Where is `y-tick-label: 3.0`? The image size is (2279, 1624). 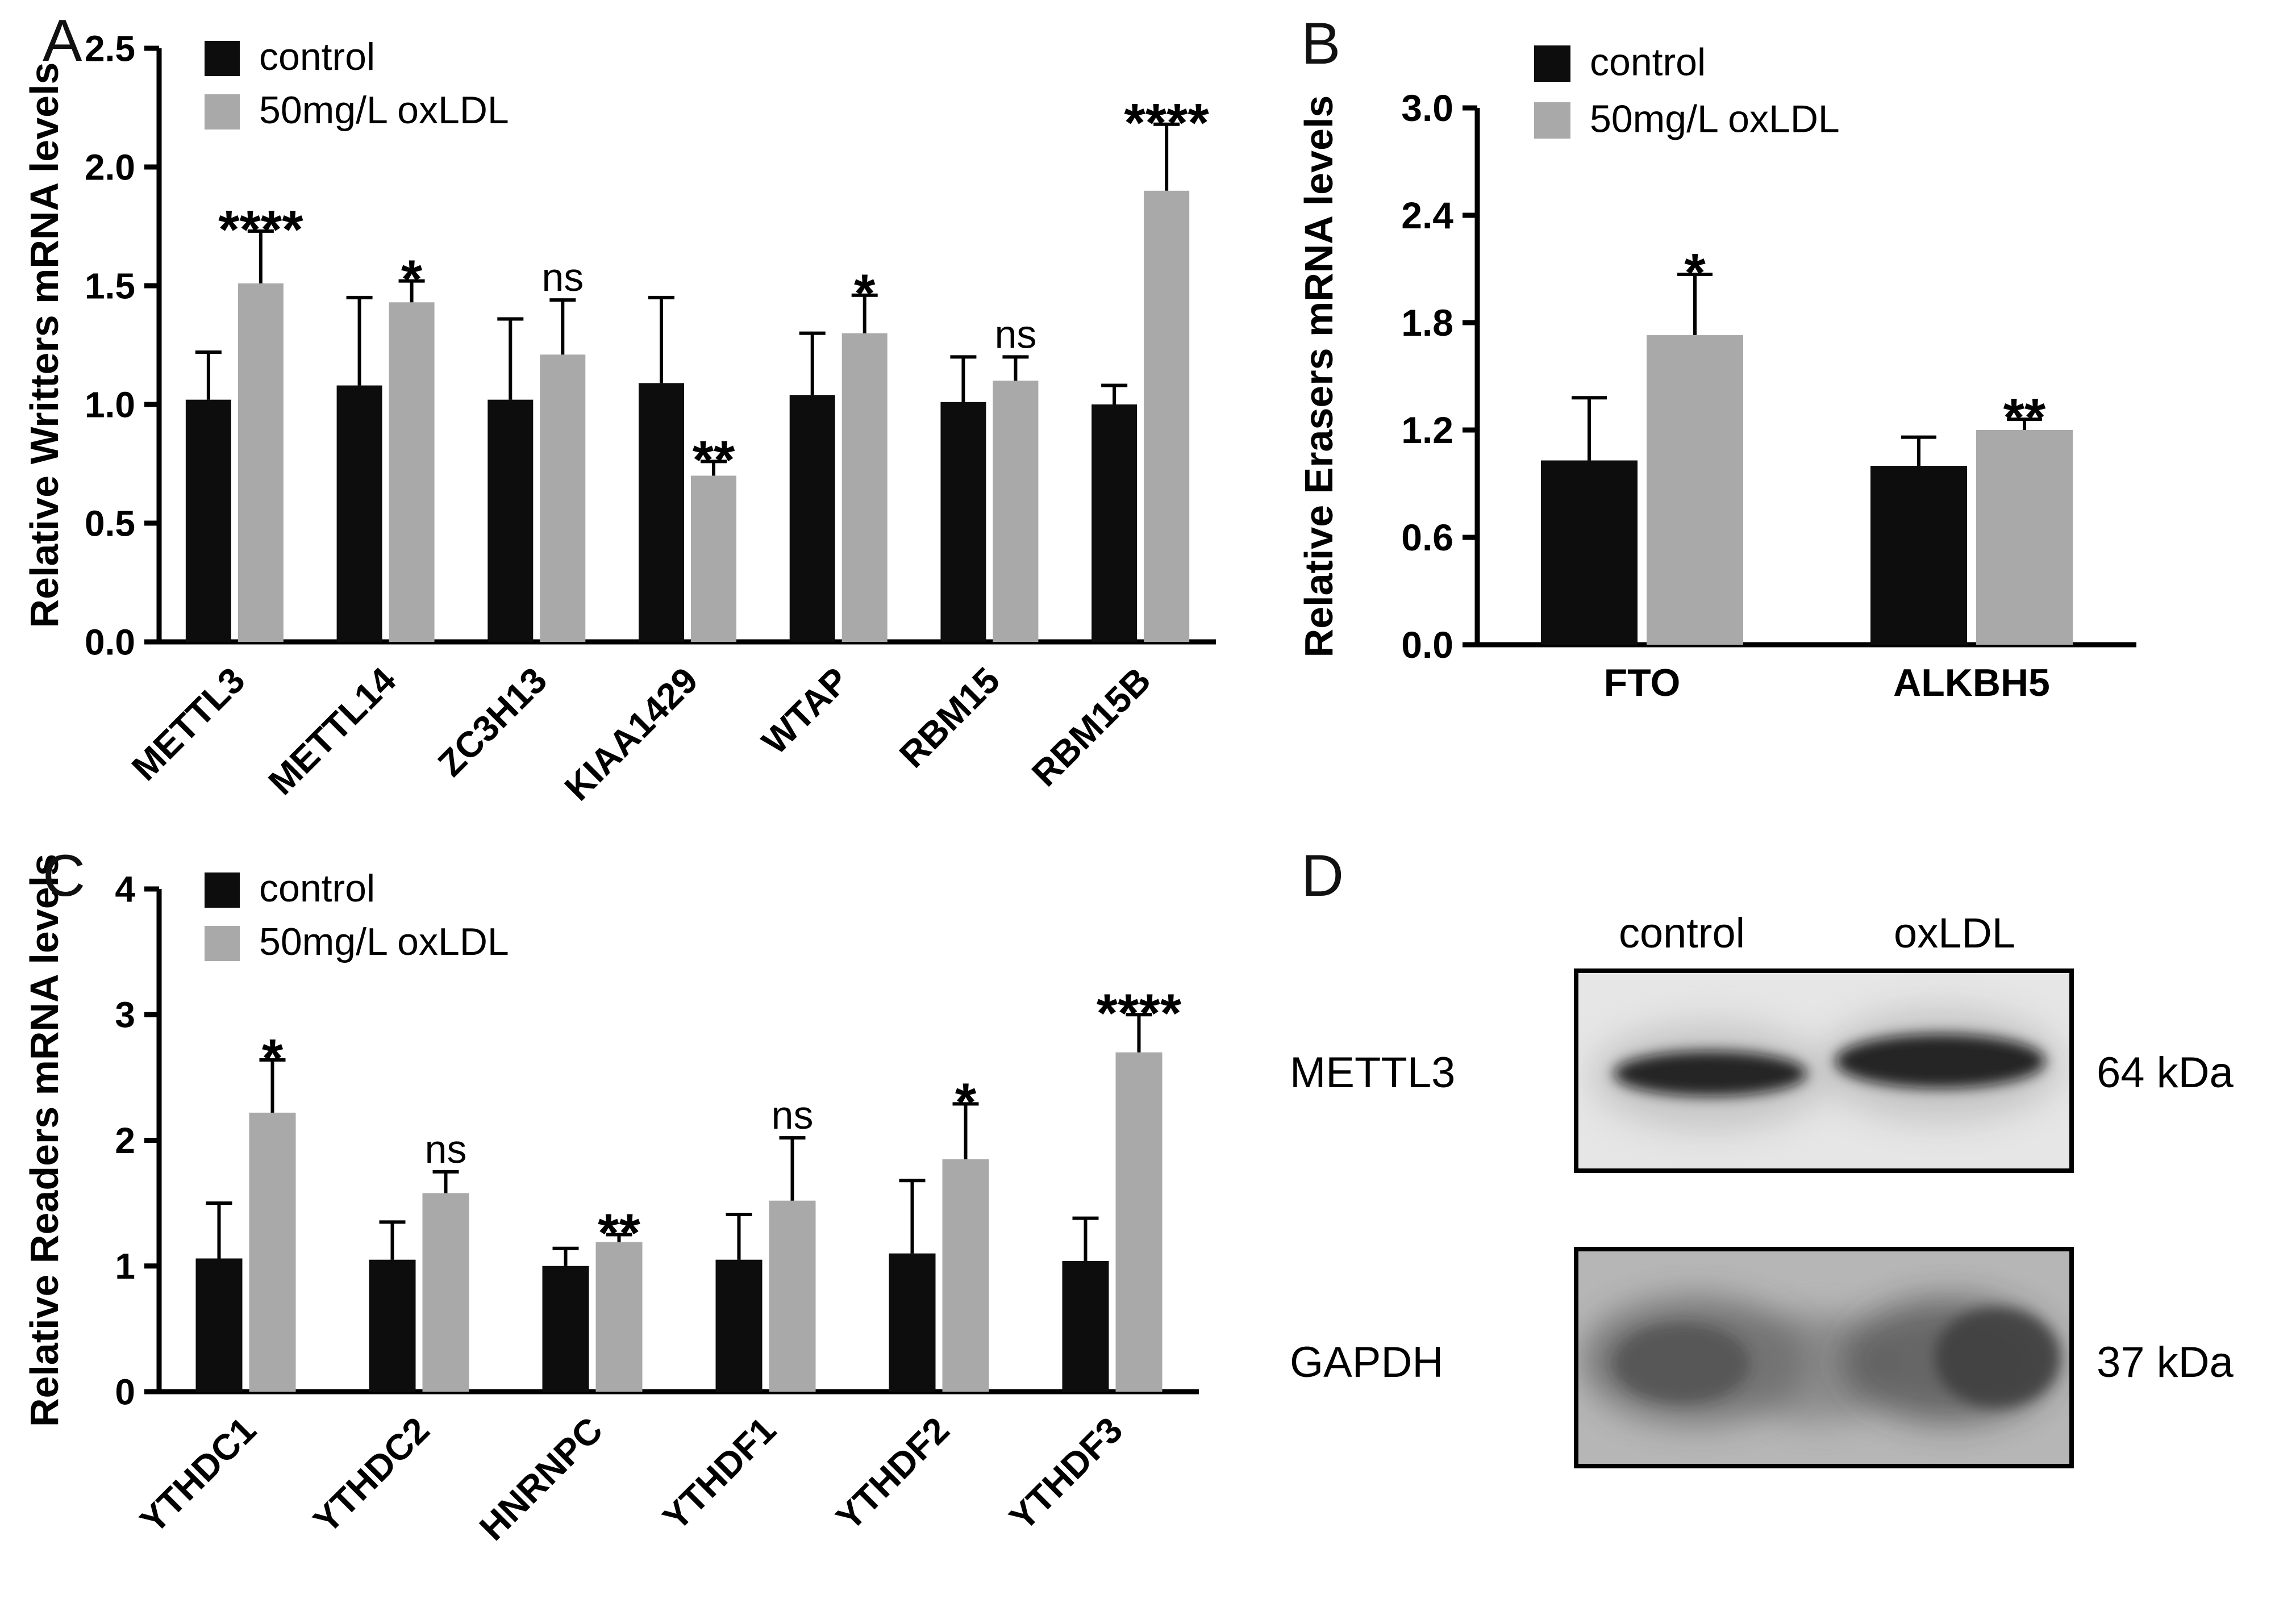
y-tick-label: 3.0 is located at coordinates (1427, 108).